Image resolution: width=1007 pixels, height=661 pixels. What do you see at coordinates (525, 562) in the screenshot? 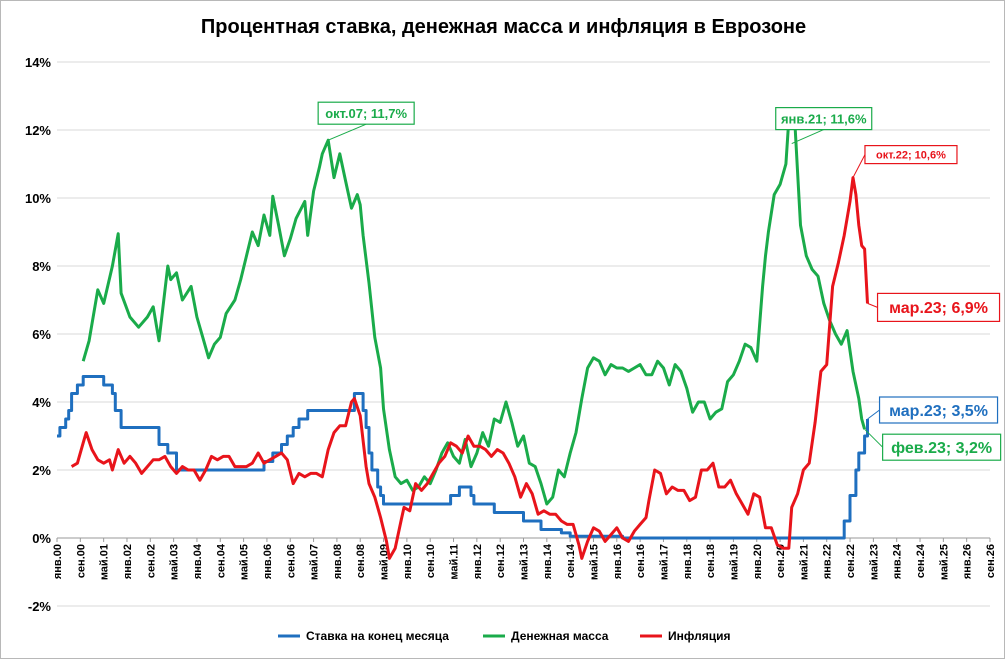
I see `x-tick-label: май.13` at bounding box center [525, 562].